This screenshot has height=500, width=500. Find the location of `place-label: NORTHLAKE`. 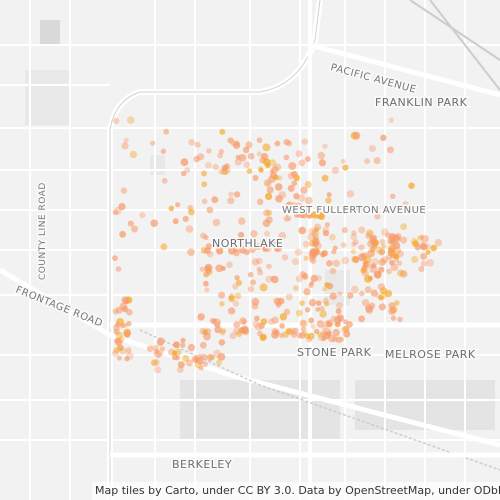

place-label: NORTHLAKE is located at coordinates (247, 243).